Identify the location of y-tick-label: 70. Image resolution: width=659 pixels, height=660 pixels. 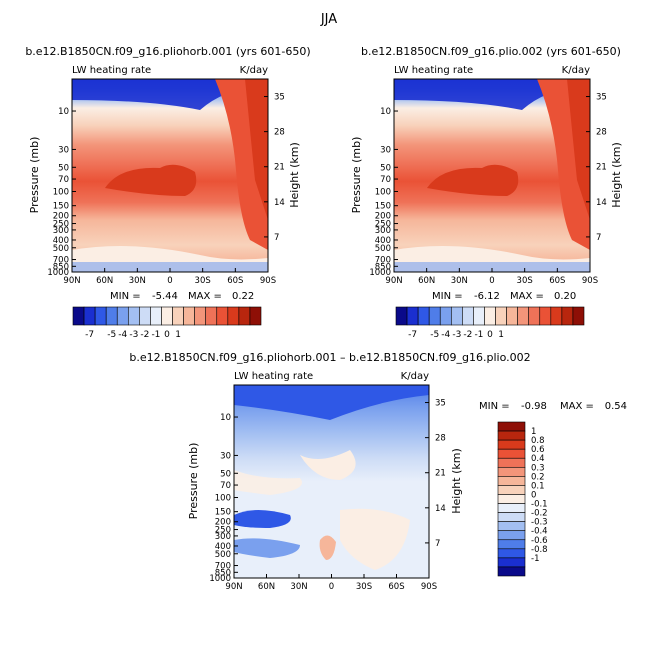
(63, 180).